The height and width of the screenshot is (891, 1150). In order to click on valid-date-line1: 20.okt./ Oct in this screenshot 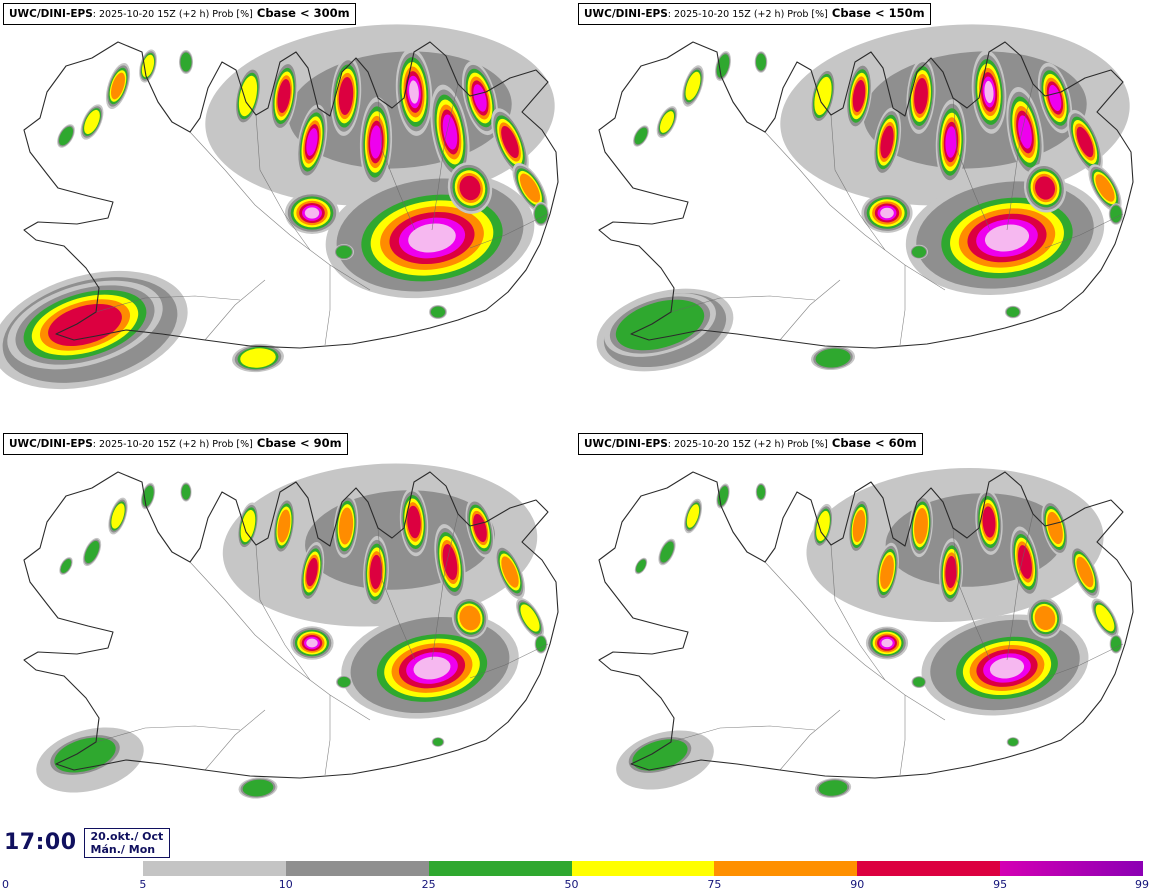, I will do `click(127, 836)`.